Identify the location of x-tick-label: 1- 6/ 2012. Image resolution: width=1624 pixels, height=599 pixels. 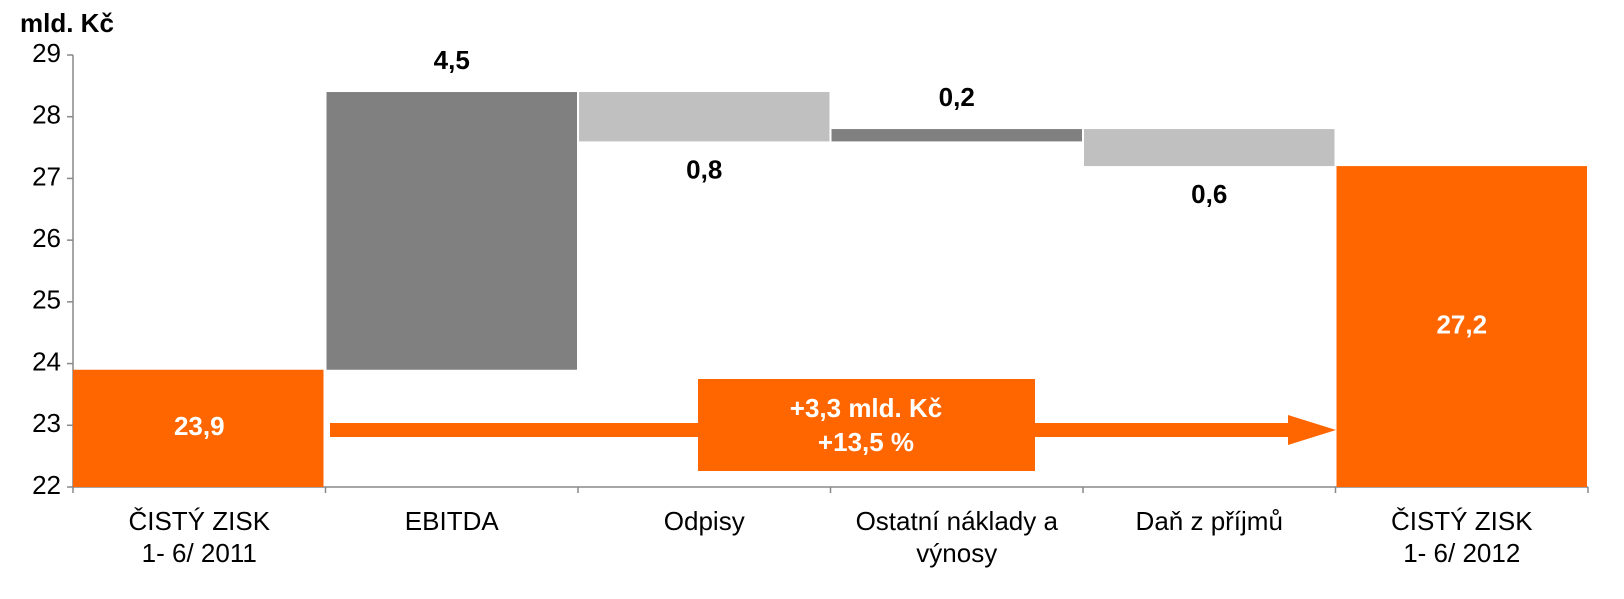
(1461, 553).